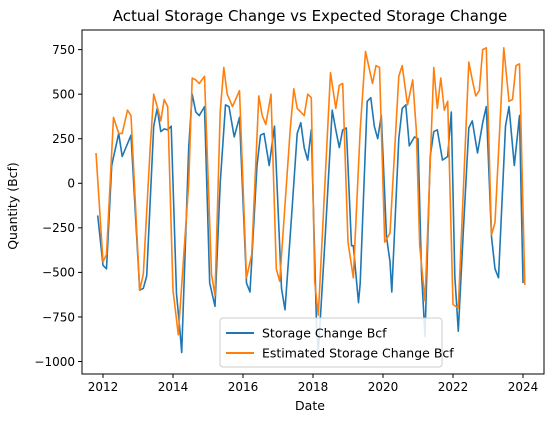  I want to click on legend-label-storage-change: Storage Change Bcf, so click(324, 333).